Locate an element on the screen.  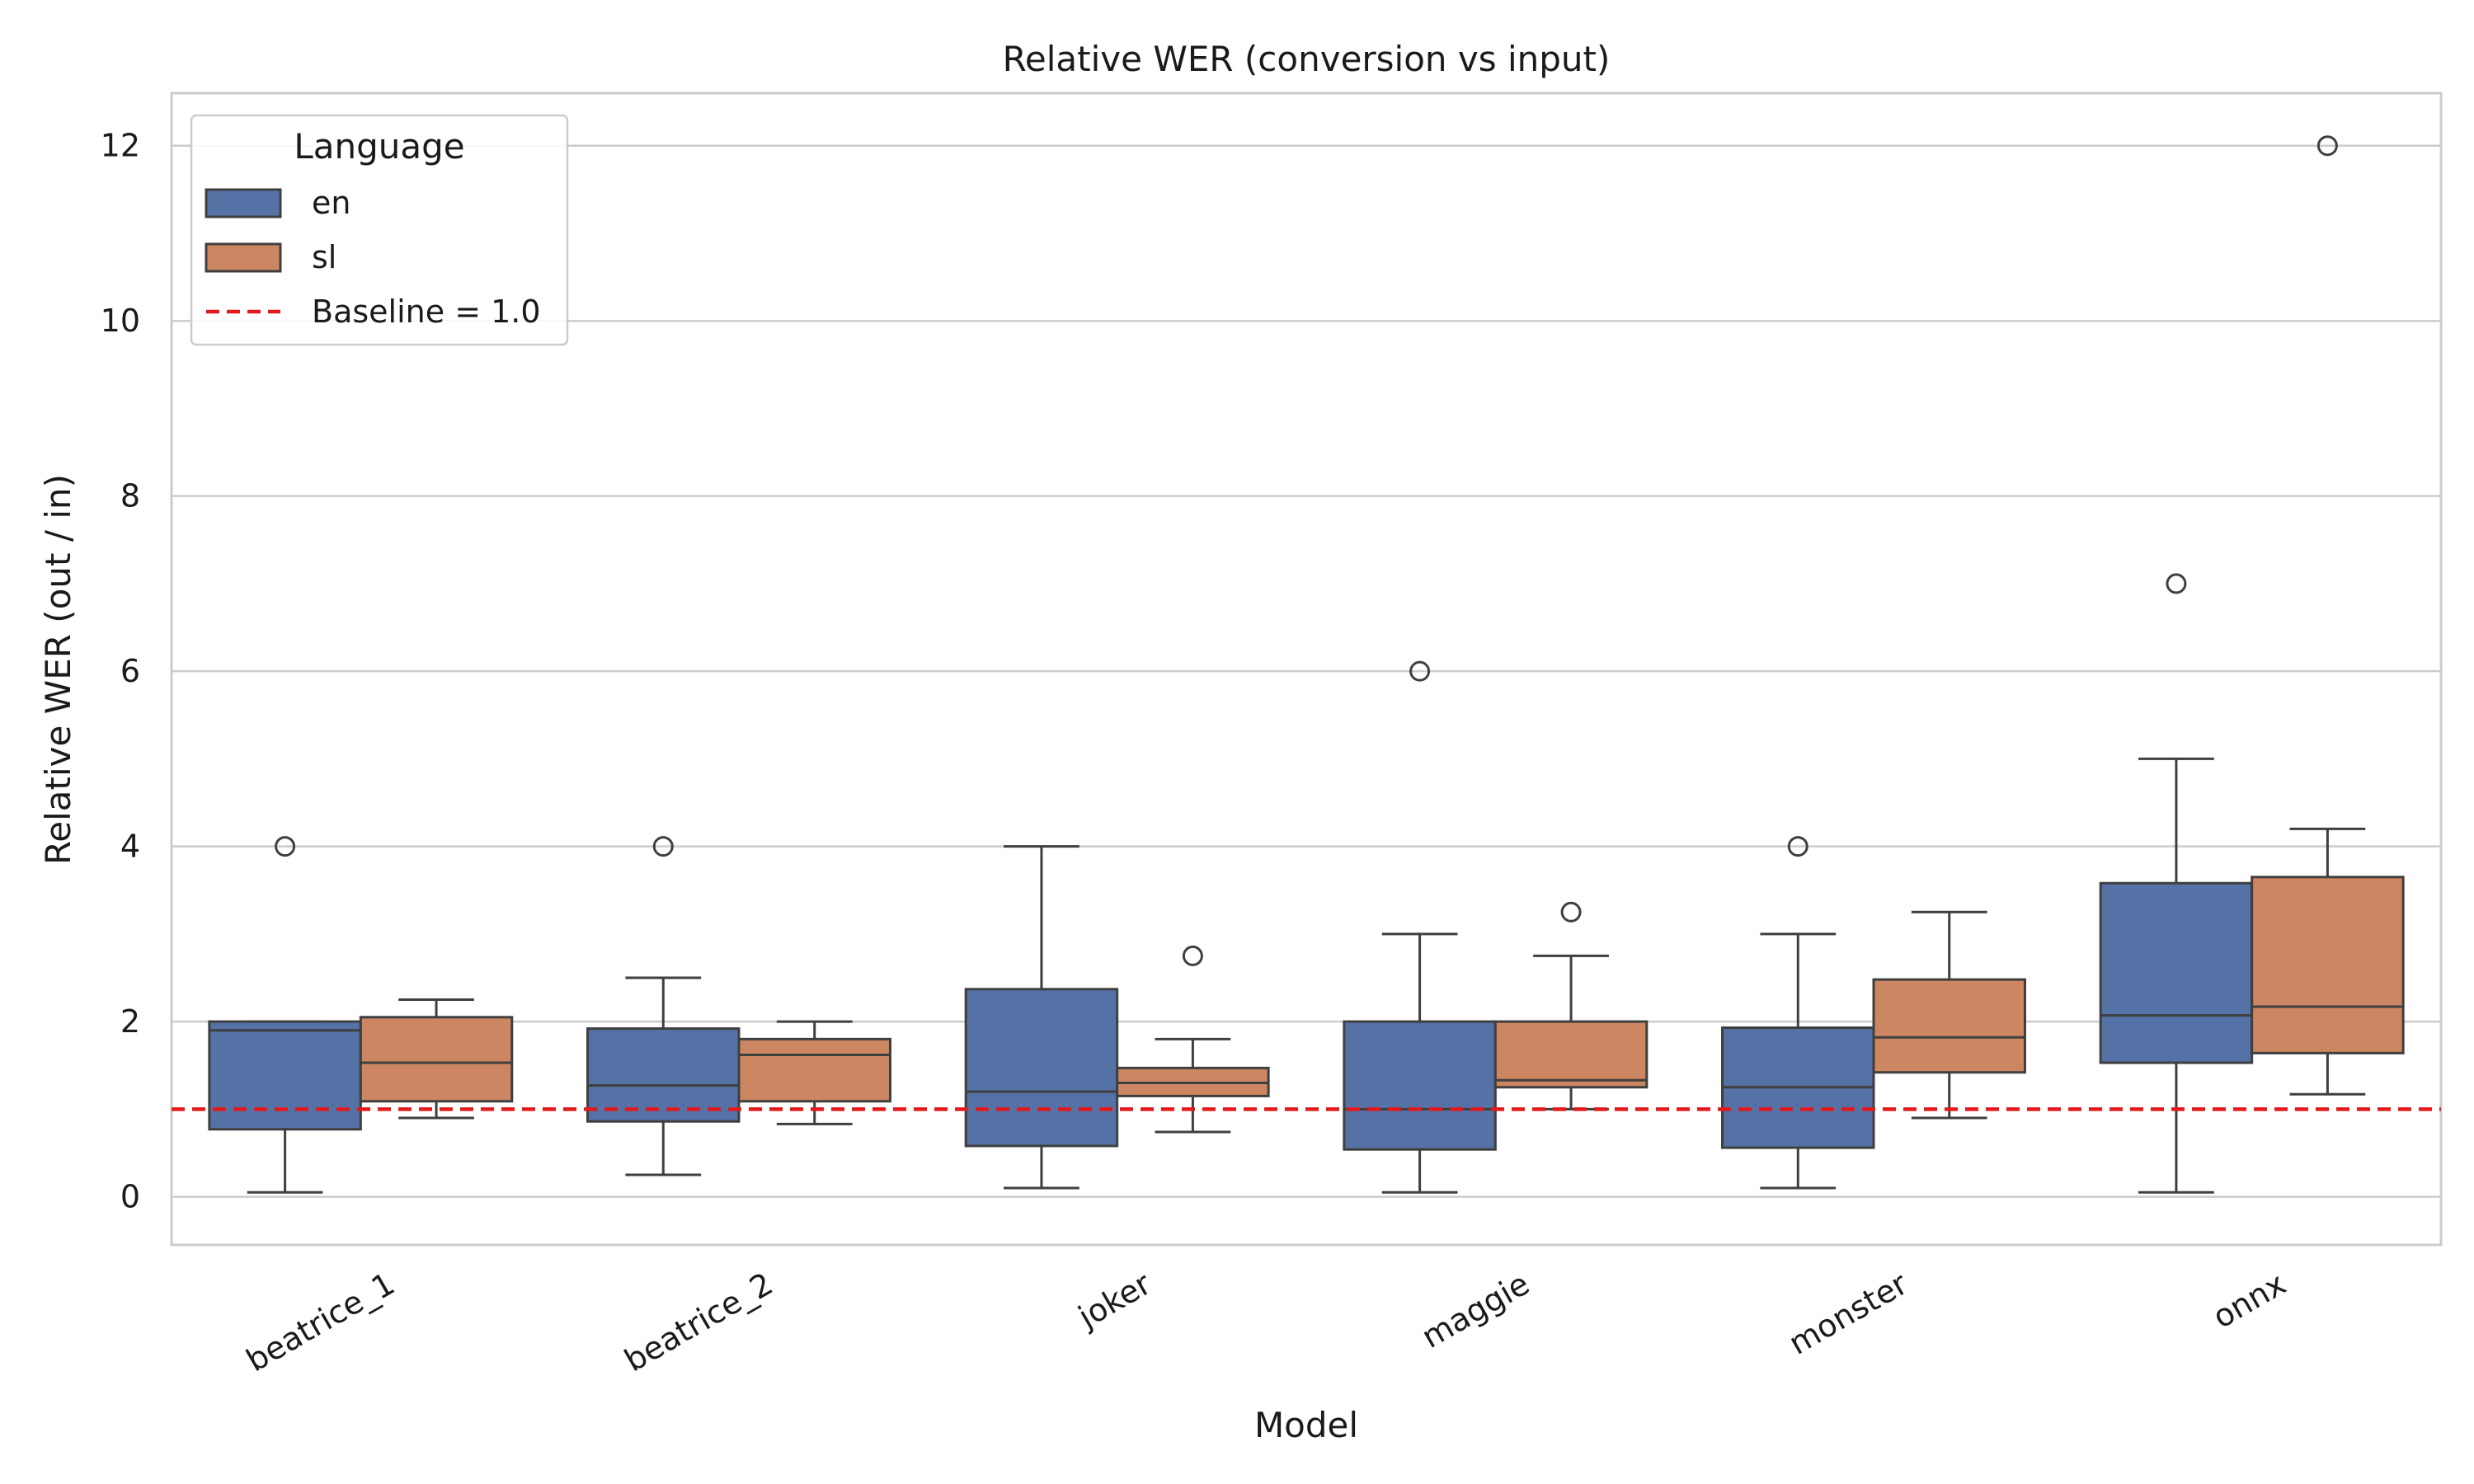
legend-label-sl: sl is located at coordinates (324, 257).